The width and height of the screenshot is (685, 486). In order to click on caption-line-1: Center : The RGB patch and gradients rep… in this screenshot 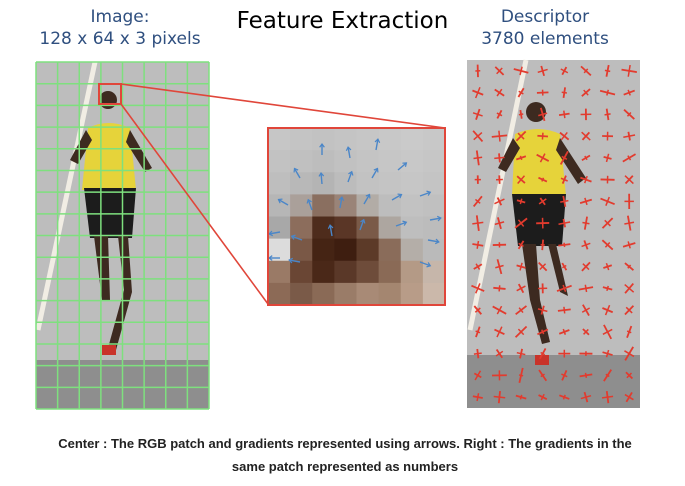, I will do `click(345, 443)`.